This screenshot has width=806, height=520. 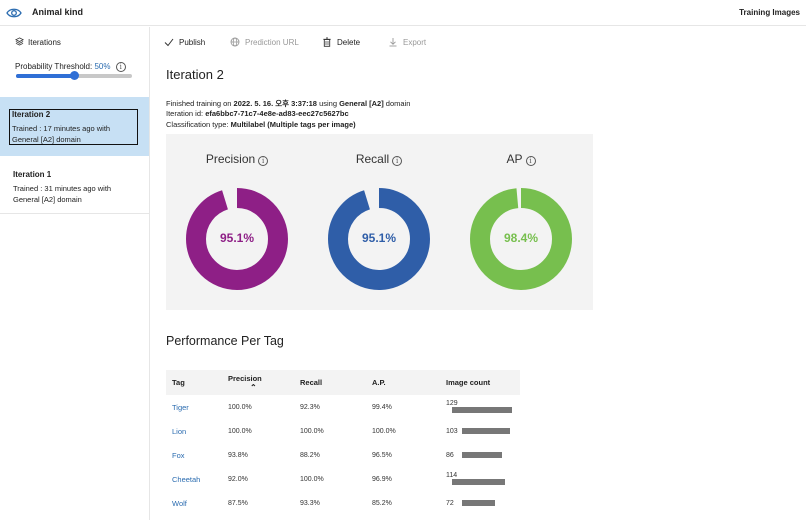 What do you see at coordinates (480, 431) in the screenshot?
I see `image-count-cell: 103` at bounding box center [480, 431].